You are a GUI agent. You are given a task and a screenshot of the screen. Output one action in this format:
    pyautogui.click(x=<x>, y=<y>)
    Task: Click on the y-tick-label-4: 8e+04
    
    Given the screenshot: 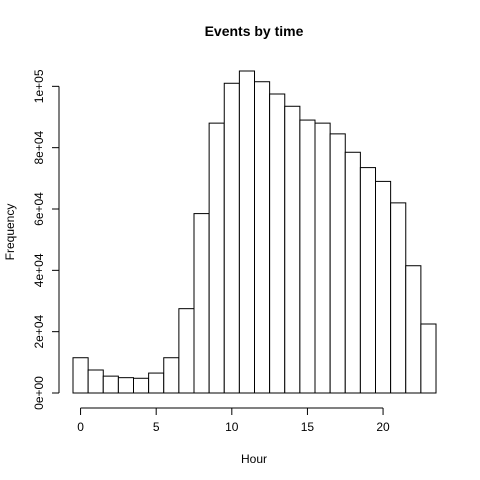 What is the action you would take?
    pyautogui.click(x=39, y=147)
    